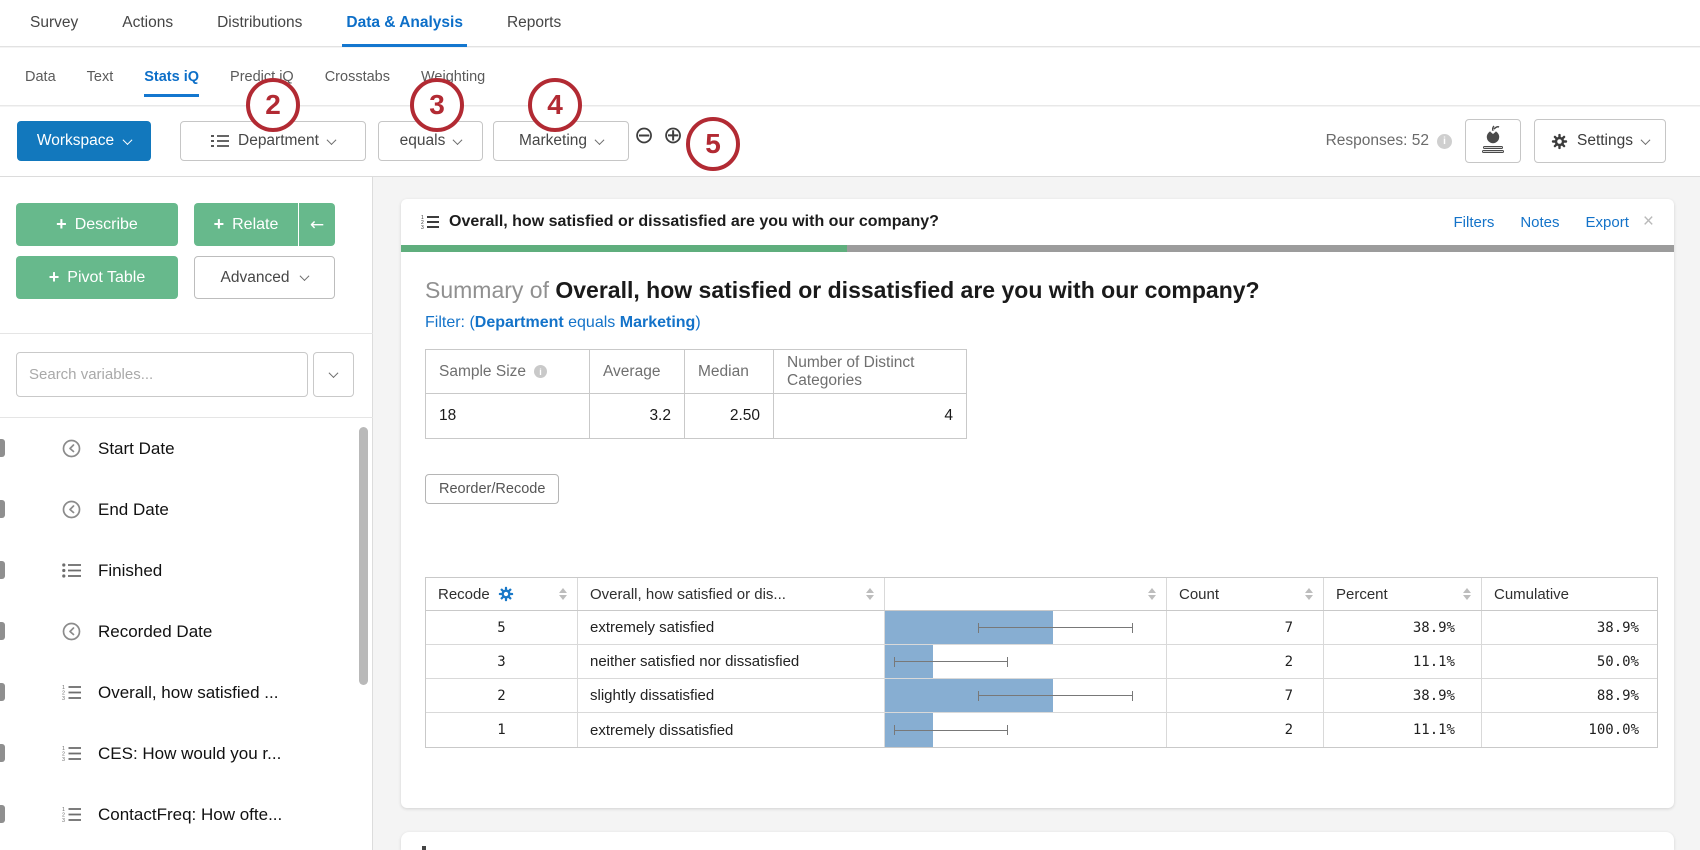  I want to click on settings-button: Settings, so click(1600, 141).